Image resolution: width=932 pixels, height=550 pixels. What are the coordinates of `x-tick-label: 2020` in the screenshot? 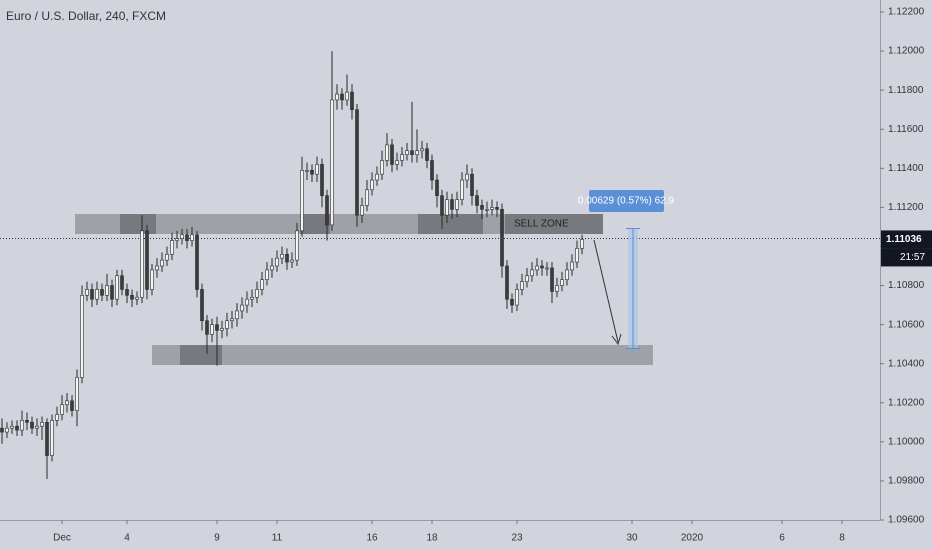 It's located at (692, 538).